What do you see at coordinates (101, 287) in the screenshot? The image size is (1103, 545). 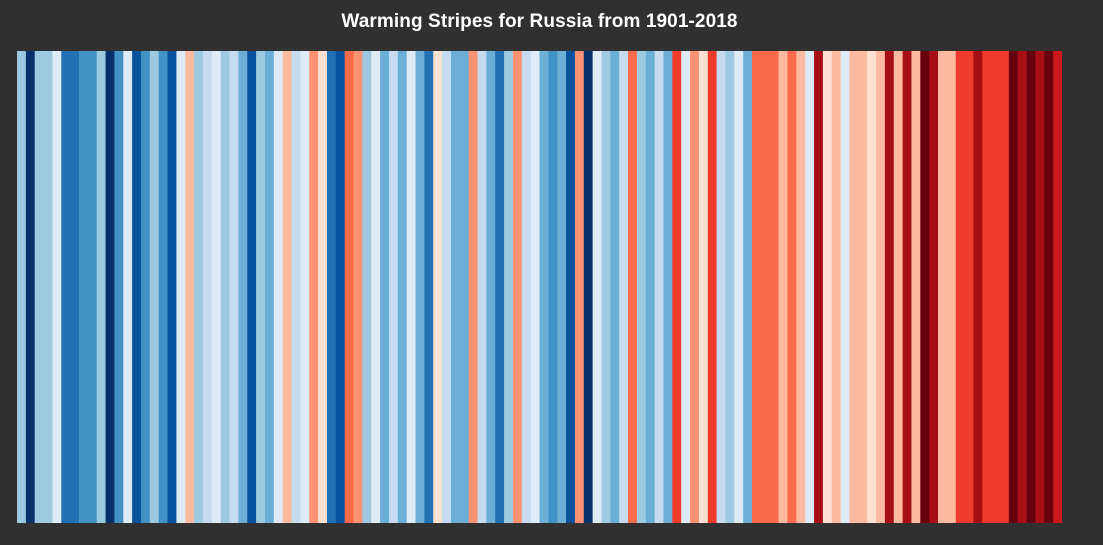 I see `stripe-1910` at bounding box center [101, 287].